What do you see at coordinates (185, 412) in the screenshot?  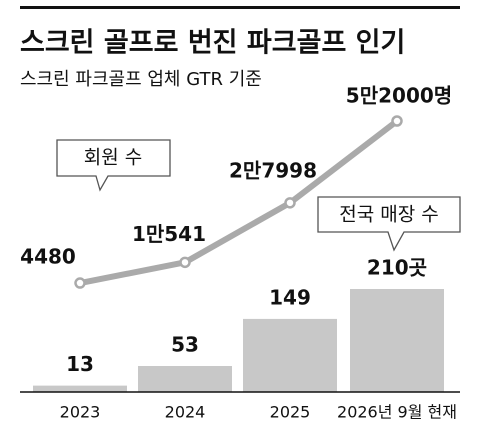 I see `x-tick-label: 2024` at bounding box center [185, 412].